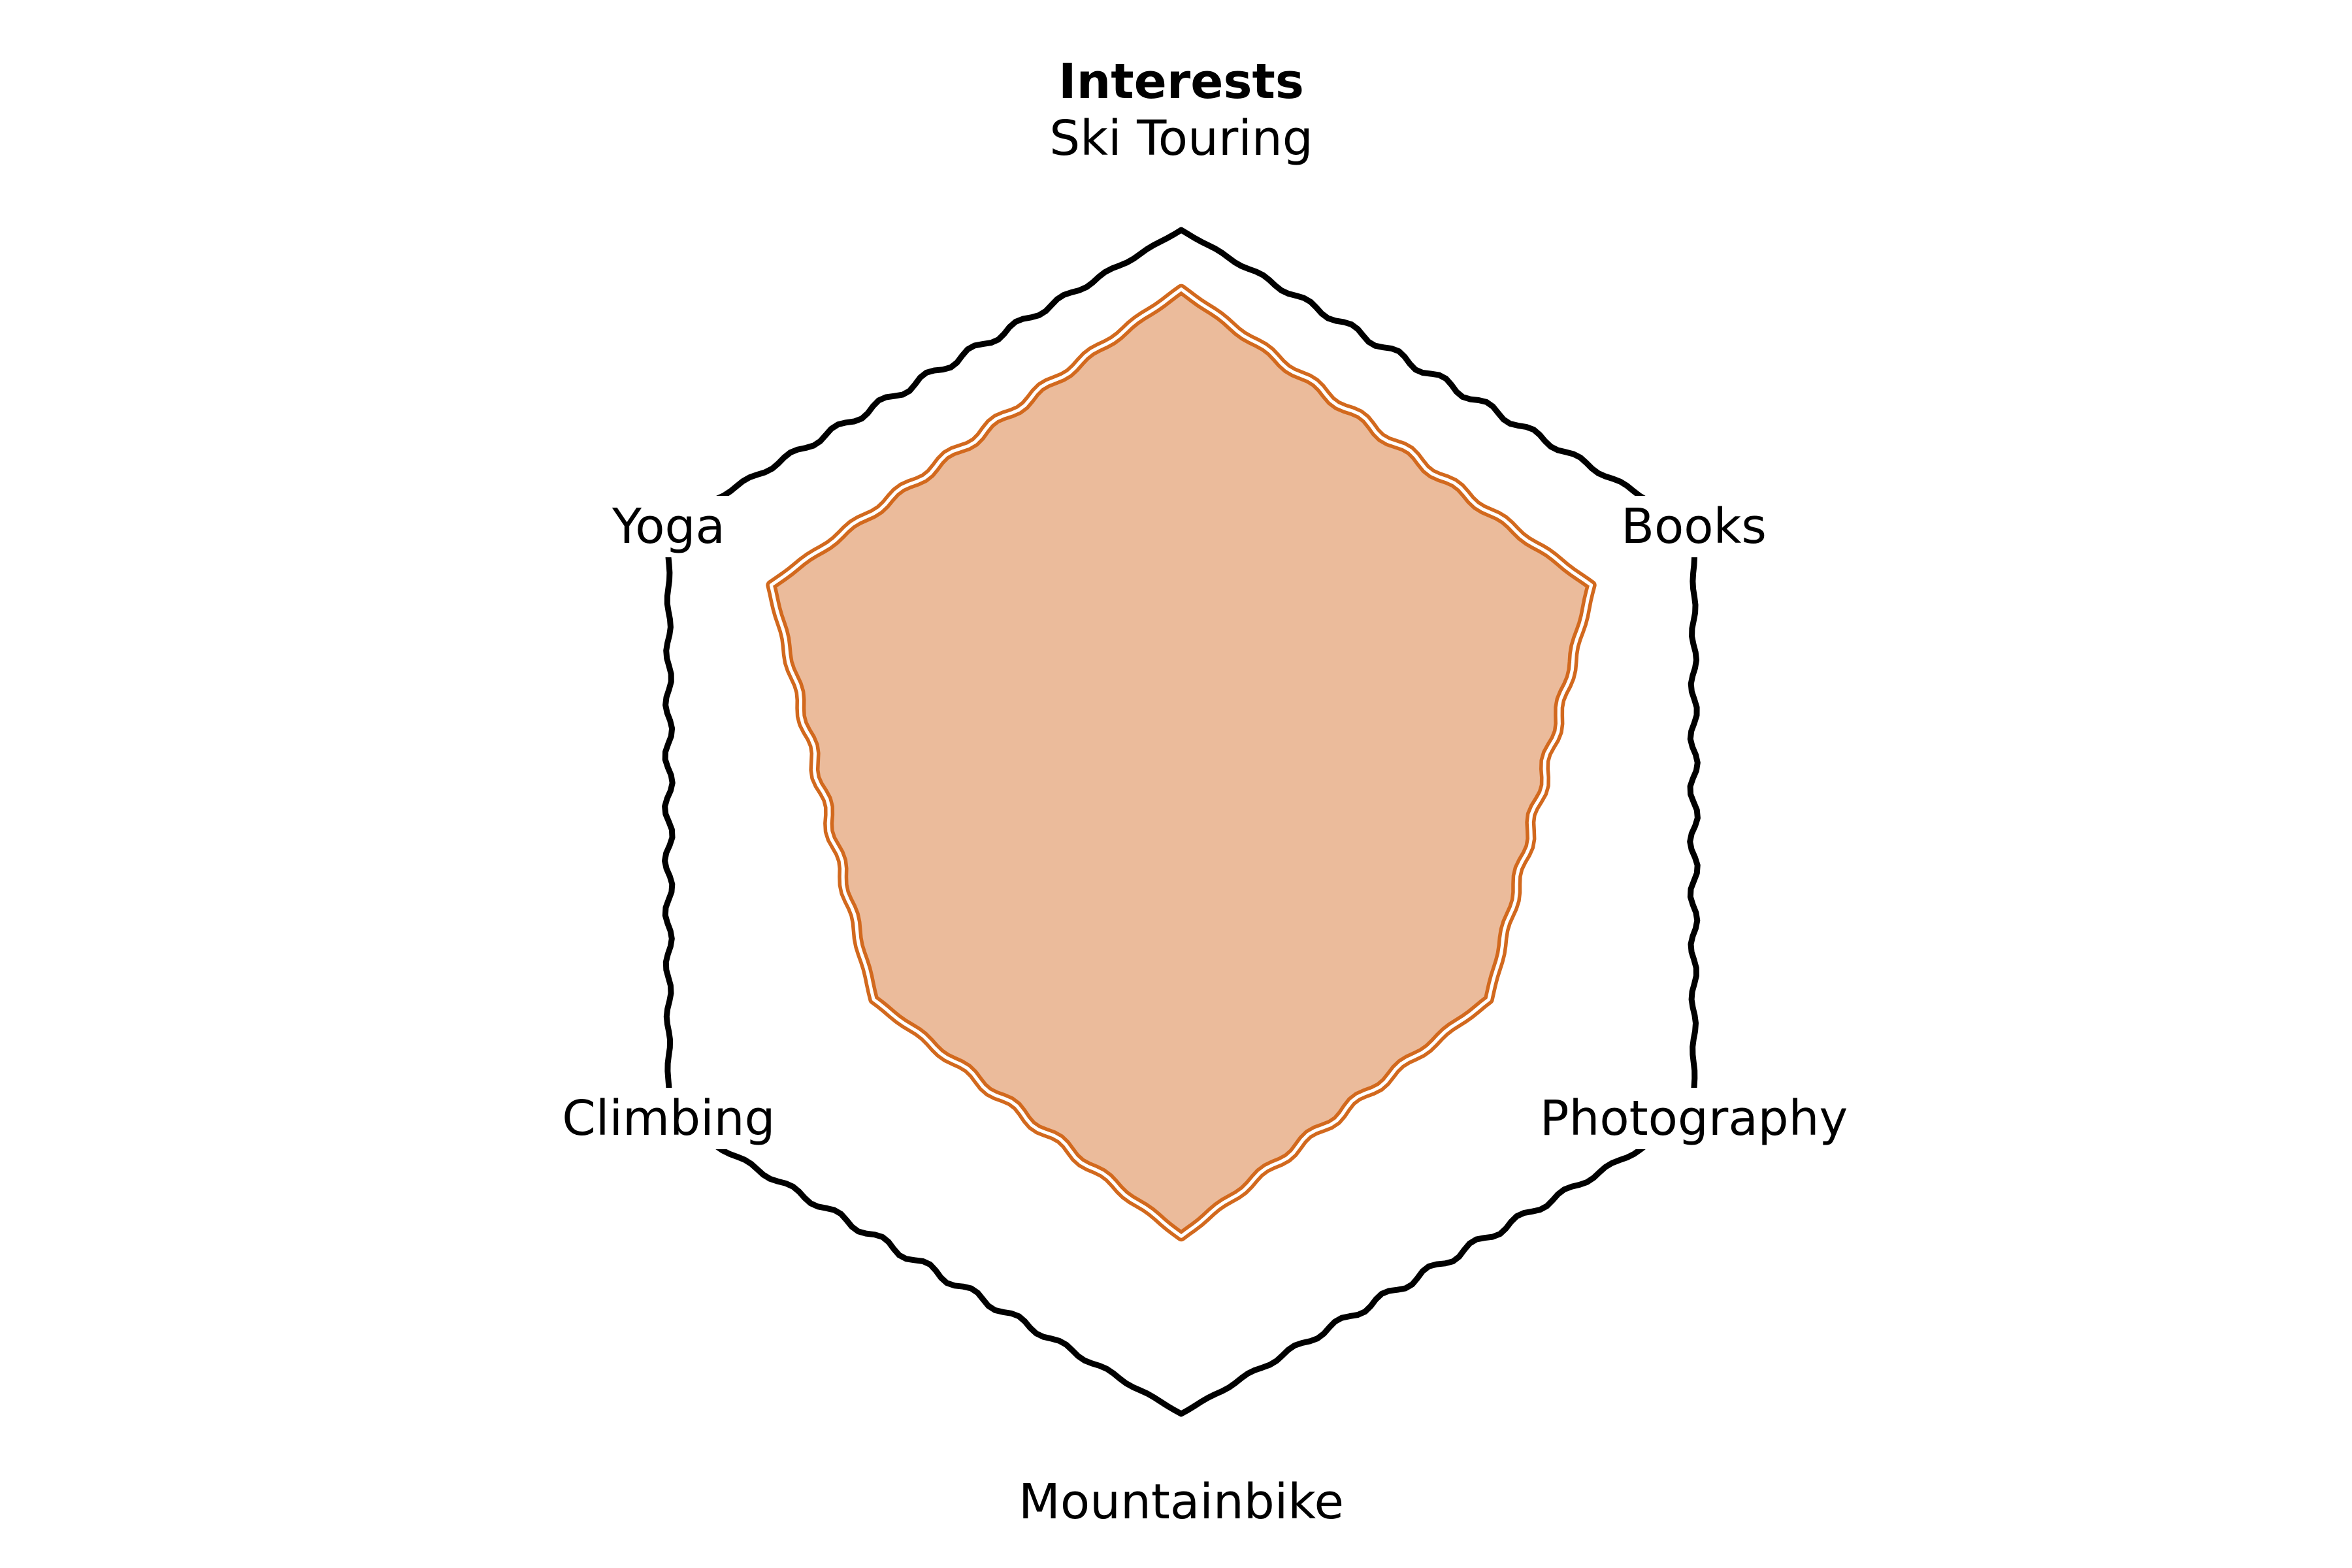 The height and width of the screenshot is (1568, 2352). I want to click on category-label-photography: Photography, so click(1694, 1118).